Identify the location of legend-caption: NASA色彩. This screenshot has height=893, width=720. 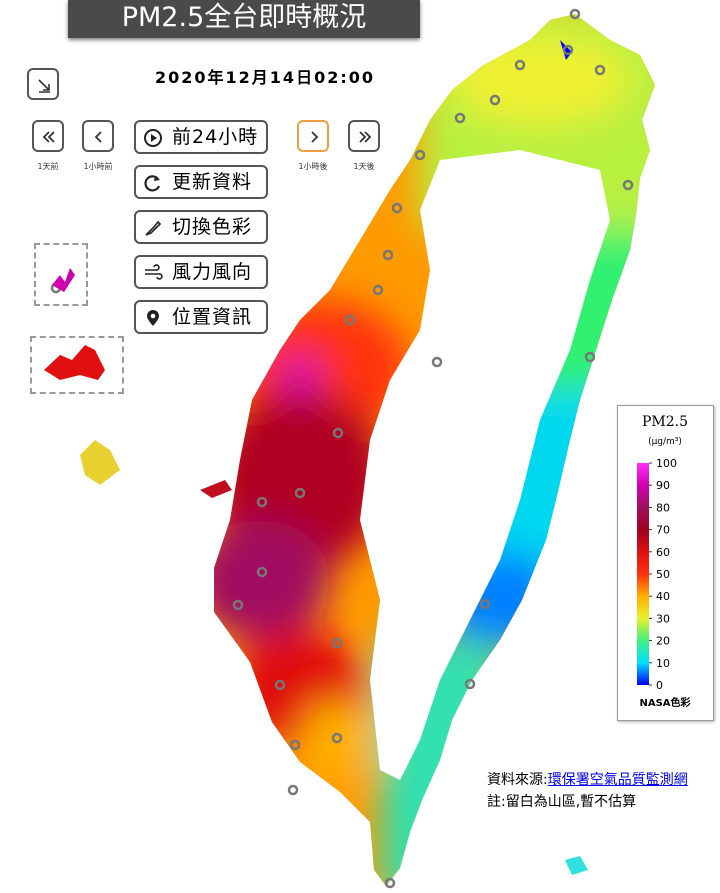
(664, 702).